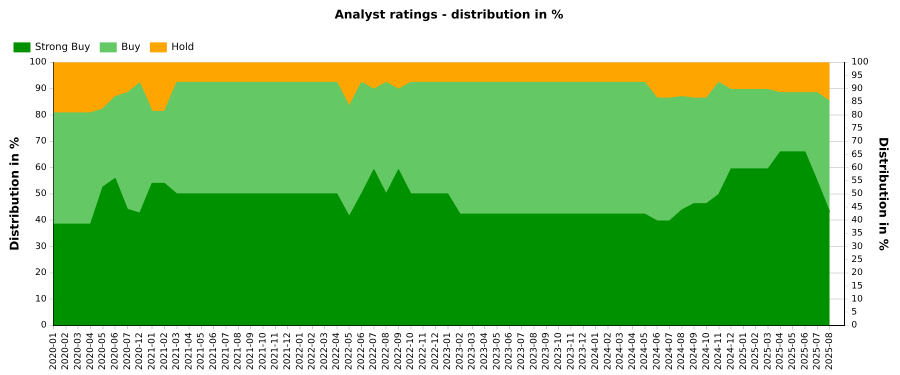 This screenshot has width=900, height=375. Describe the element at coordinates (115, 351) in the screenshot. I see `x-tick-label: 2020-06` at that location.